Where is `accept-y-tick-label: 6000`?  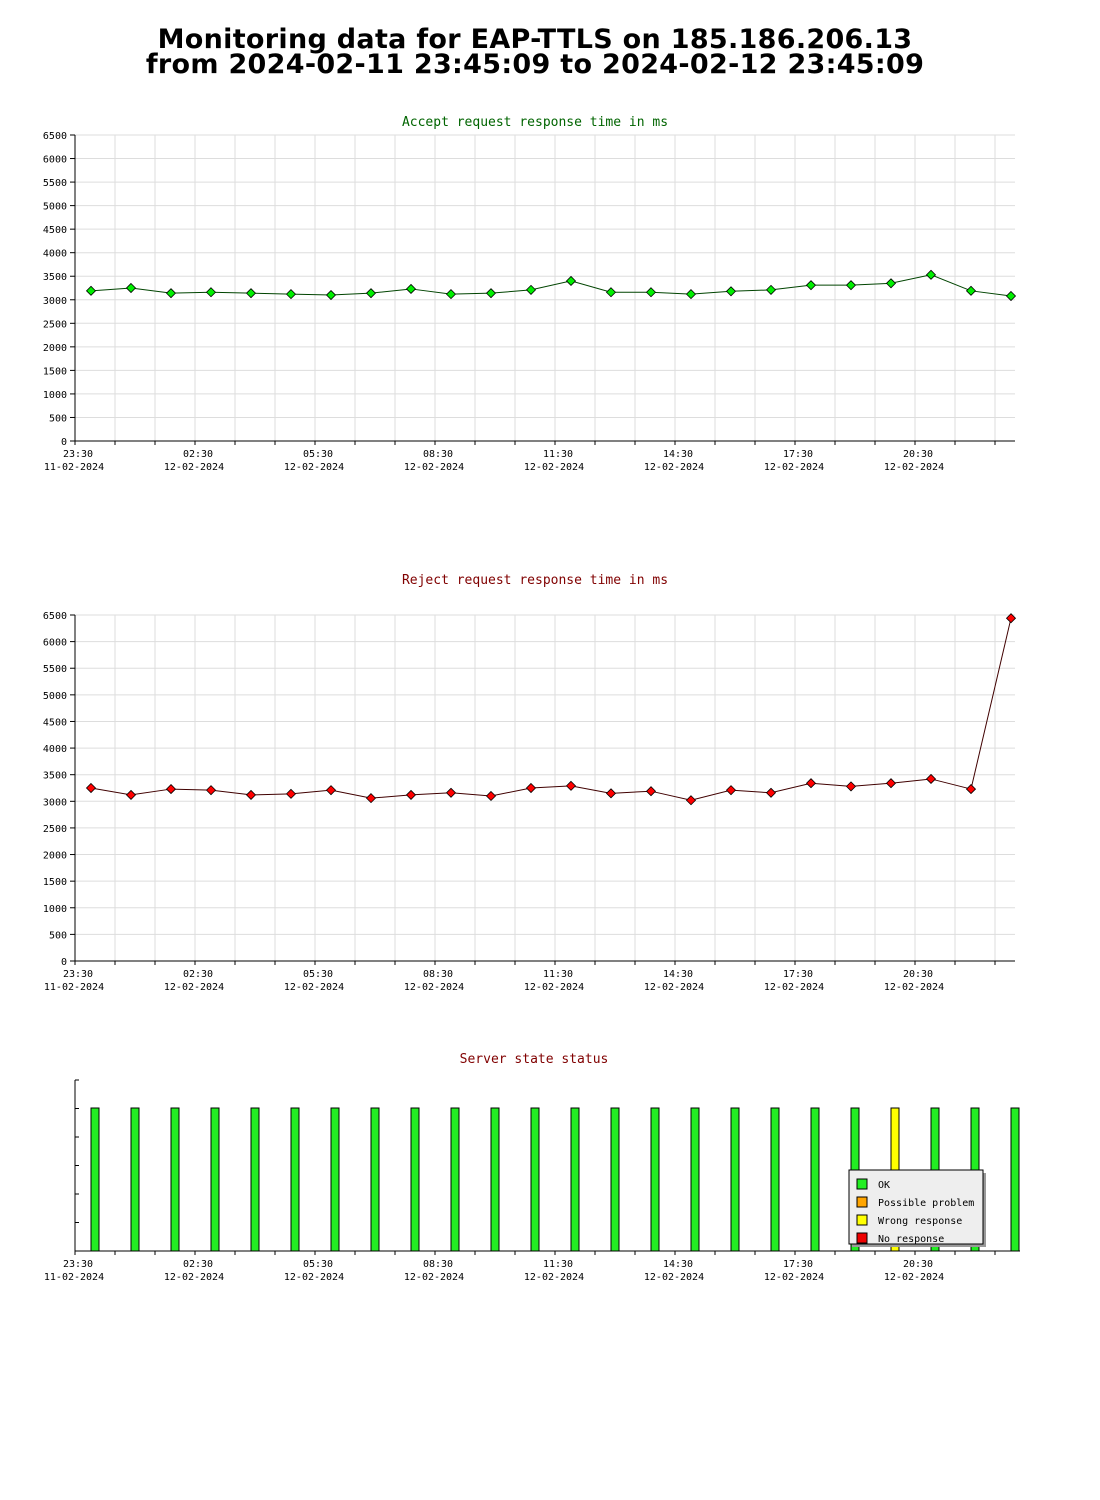
accept-y-tick-label: 6000 is located at coordinates (55, 160).